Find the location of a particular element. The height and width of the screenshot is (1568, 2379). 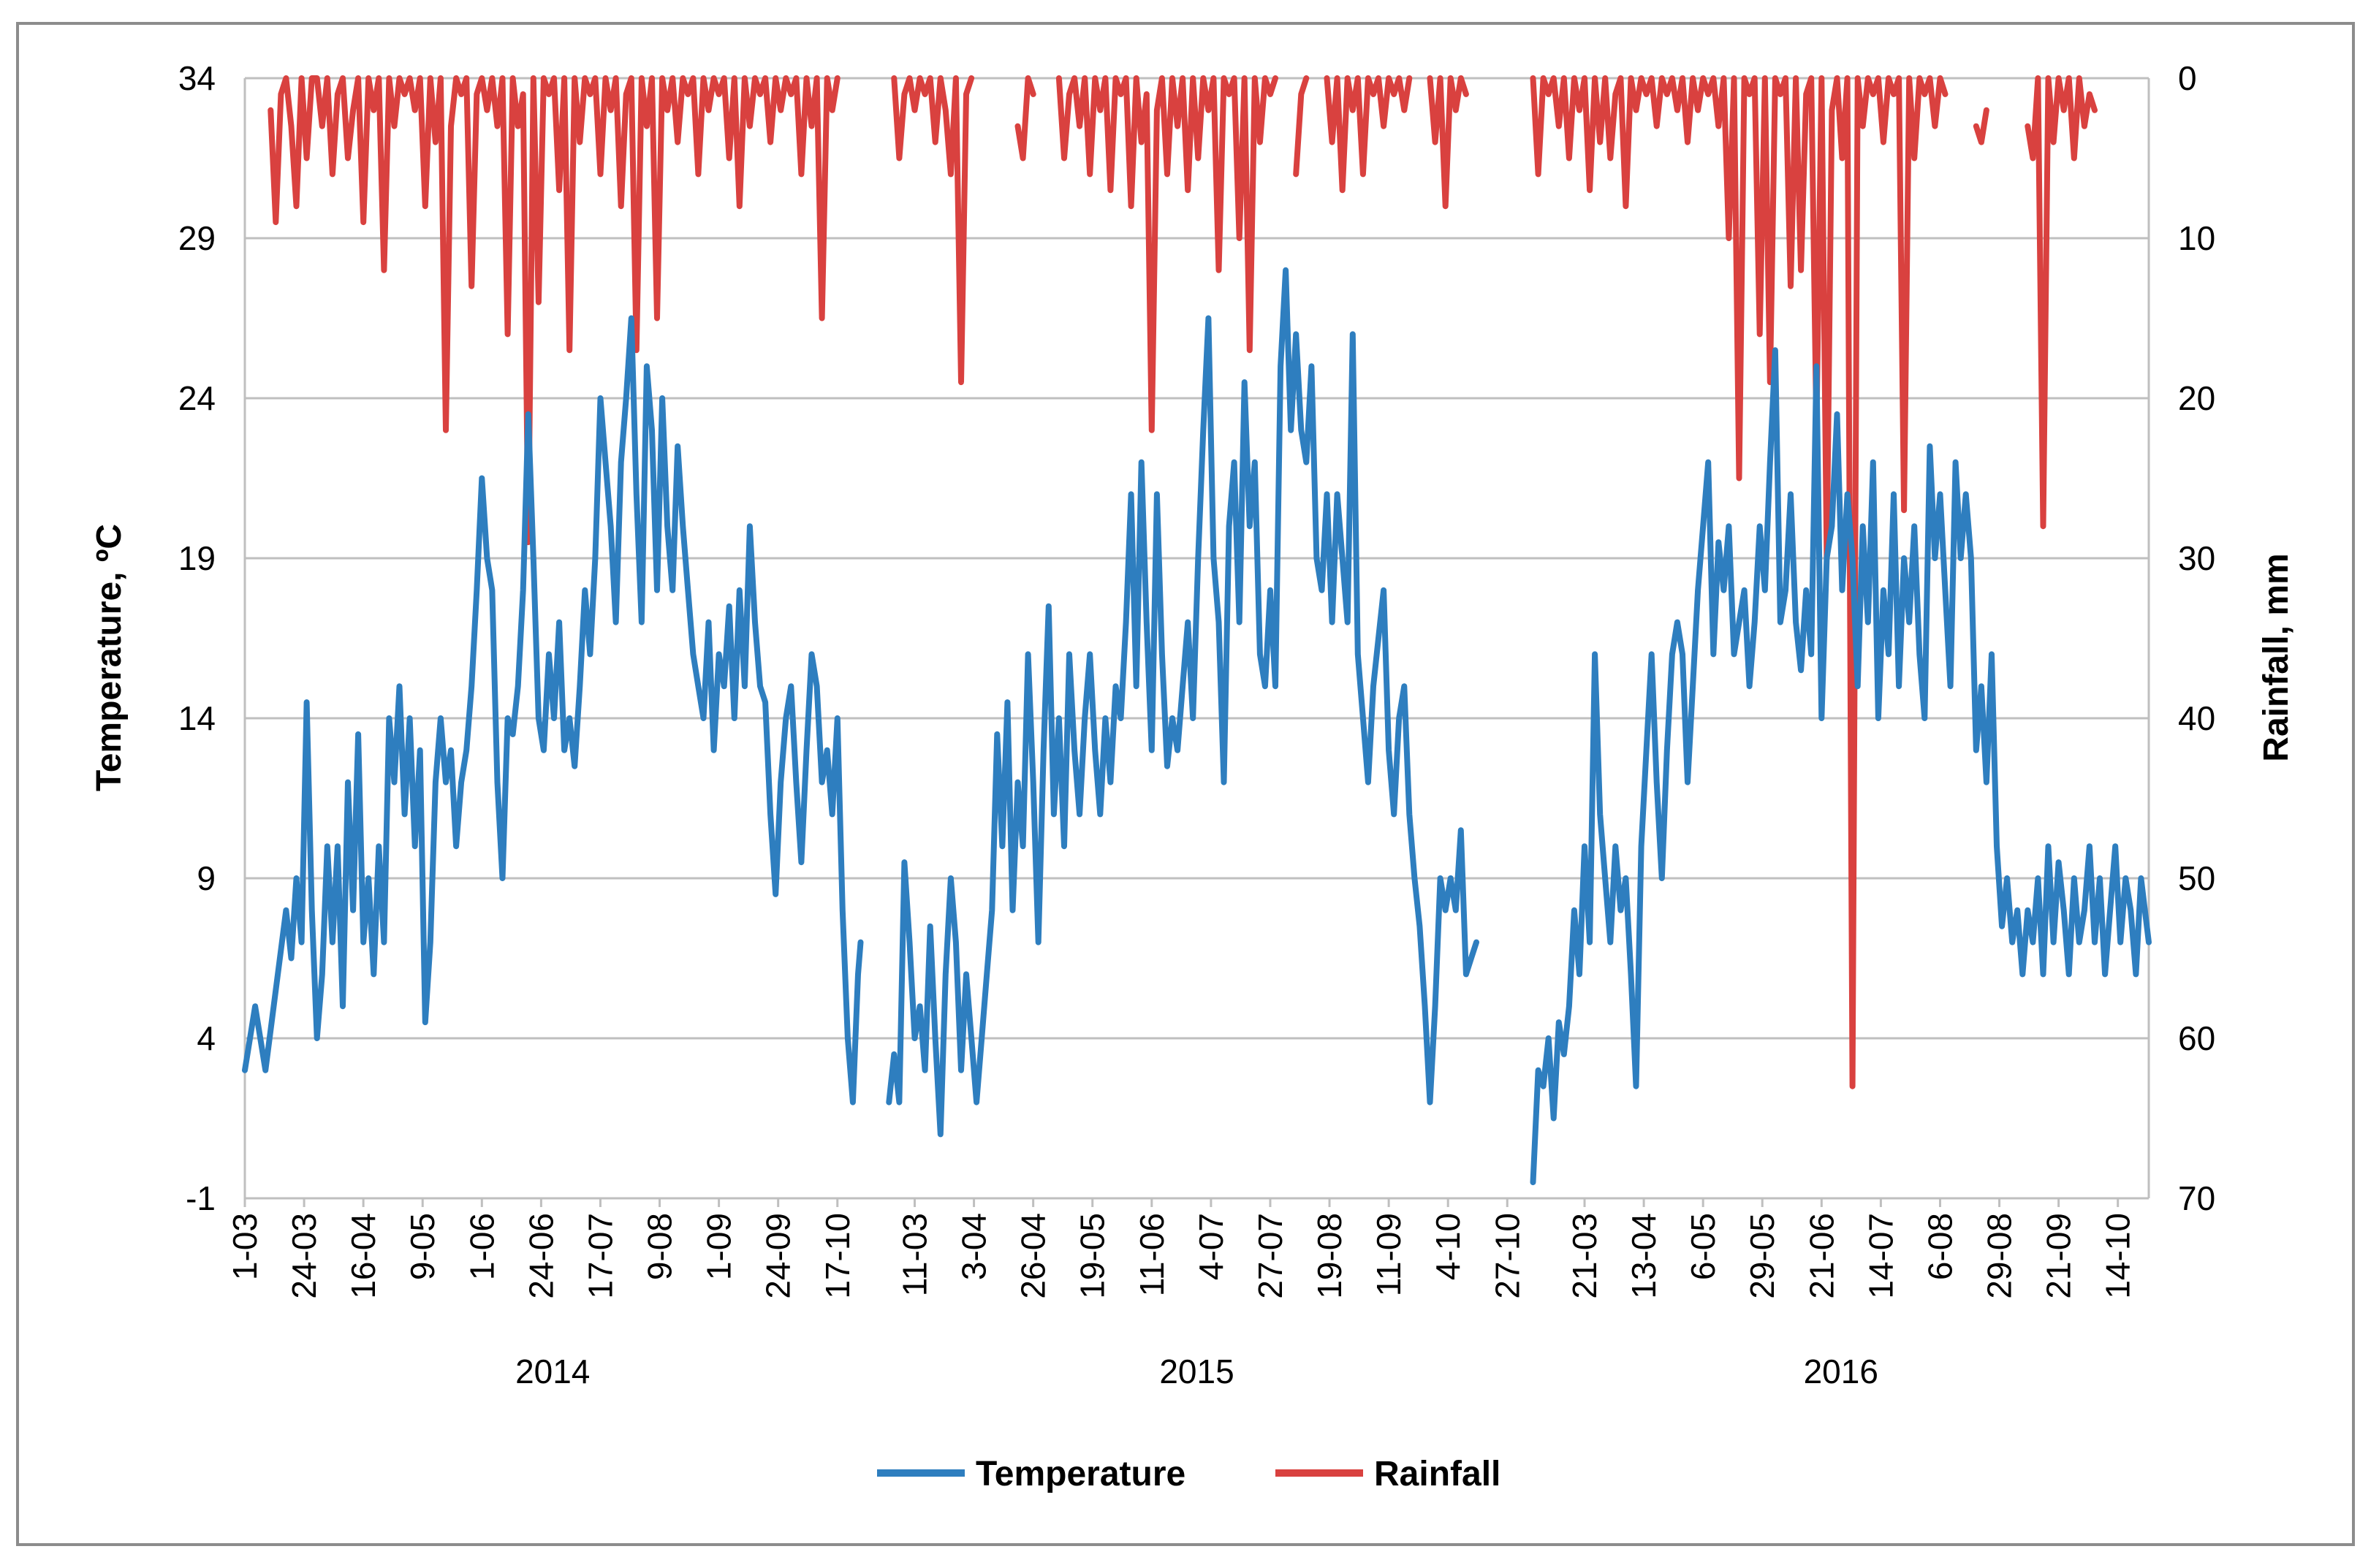

x-tick-label-29: 29-08 is located at coordinates (2000, 1256).